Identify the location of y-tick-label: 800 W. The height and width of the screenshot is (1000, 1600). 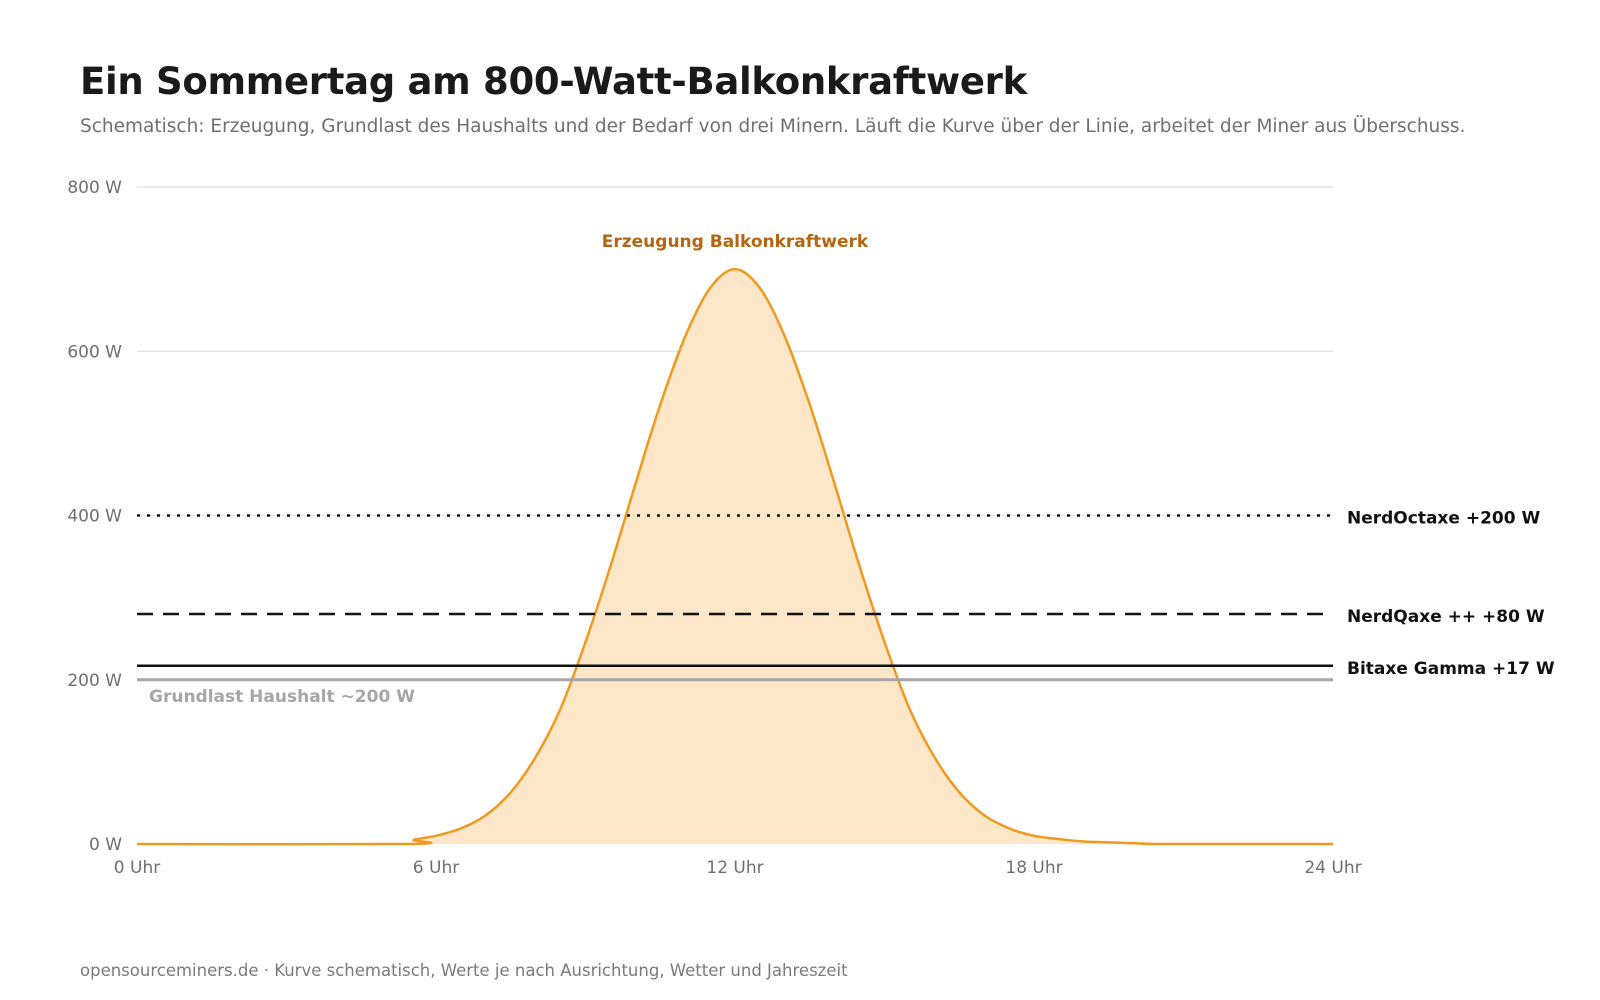
(94, 188).